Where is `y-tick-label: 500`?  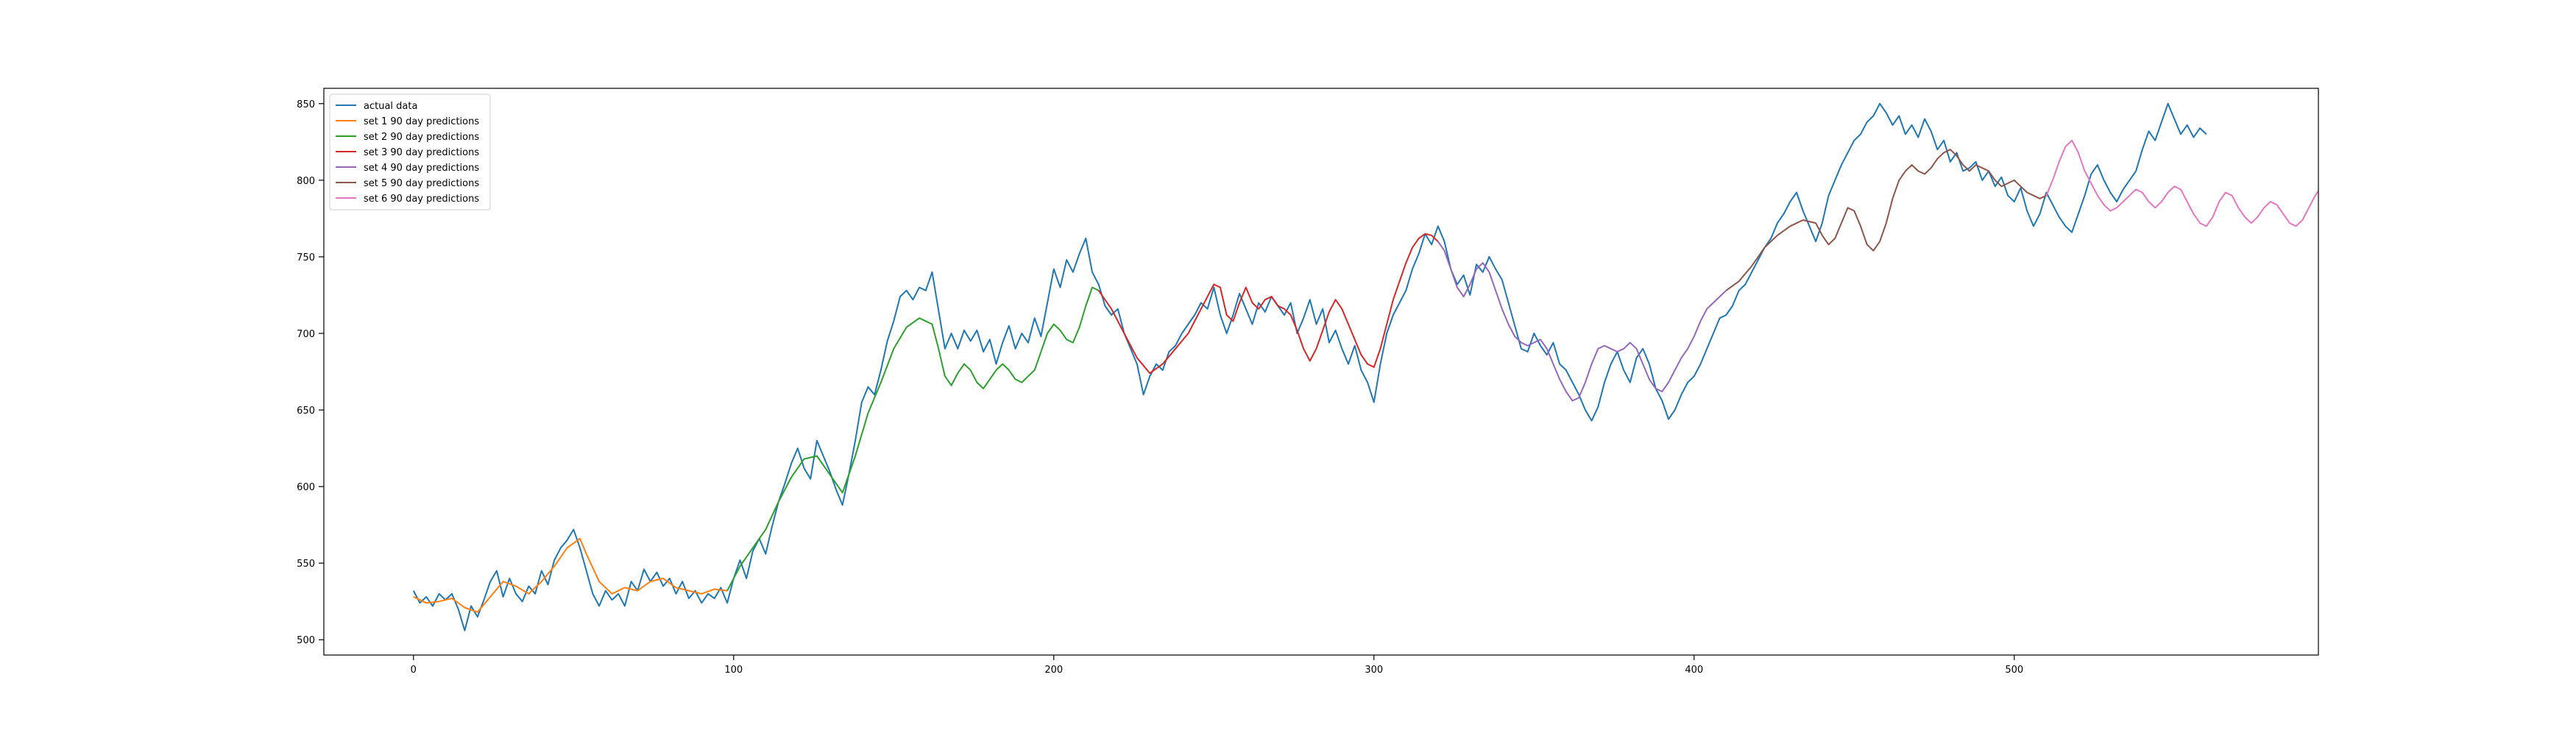
y-tick-label: 500 is located at coordinates (306, 640).